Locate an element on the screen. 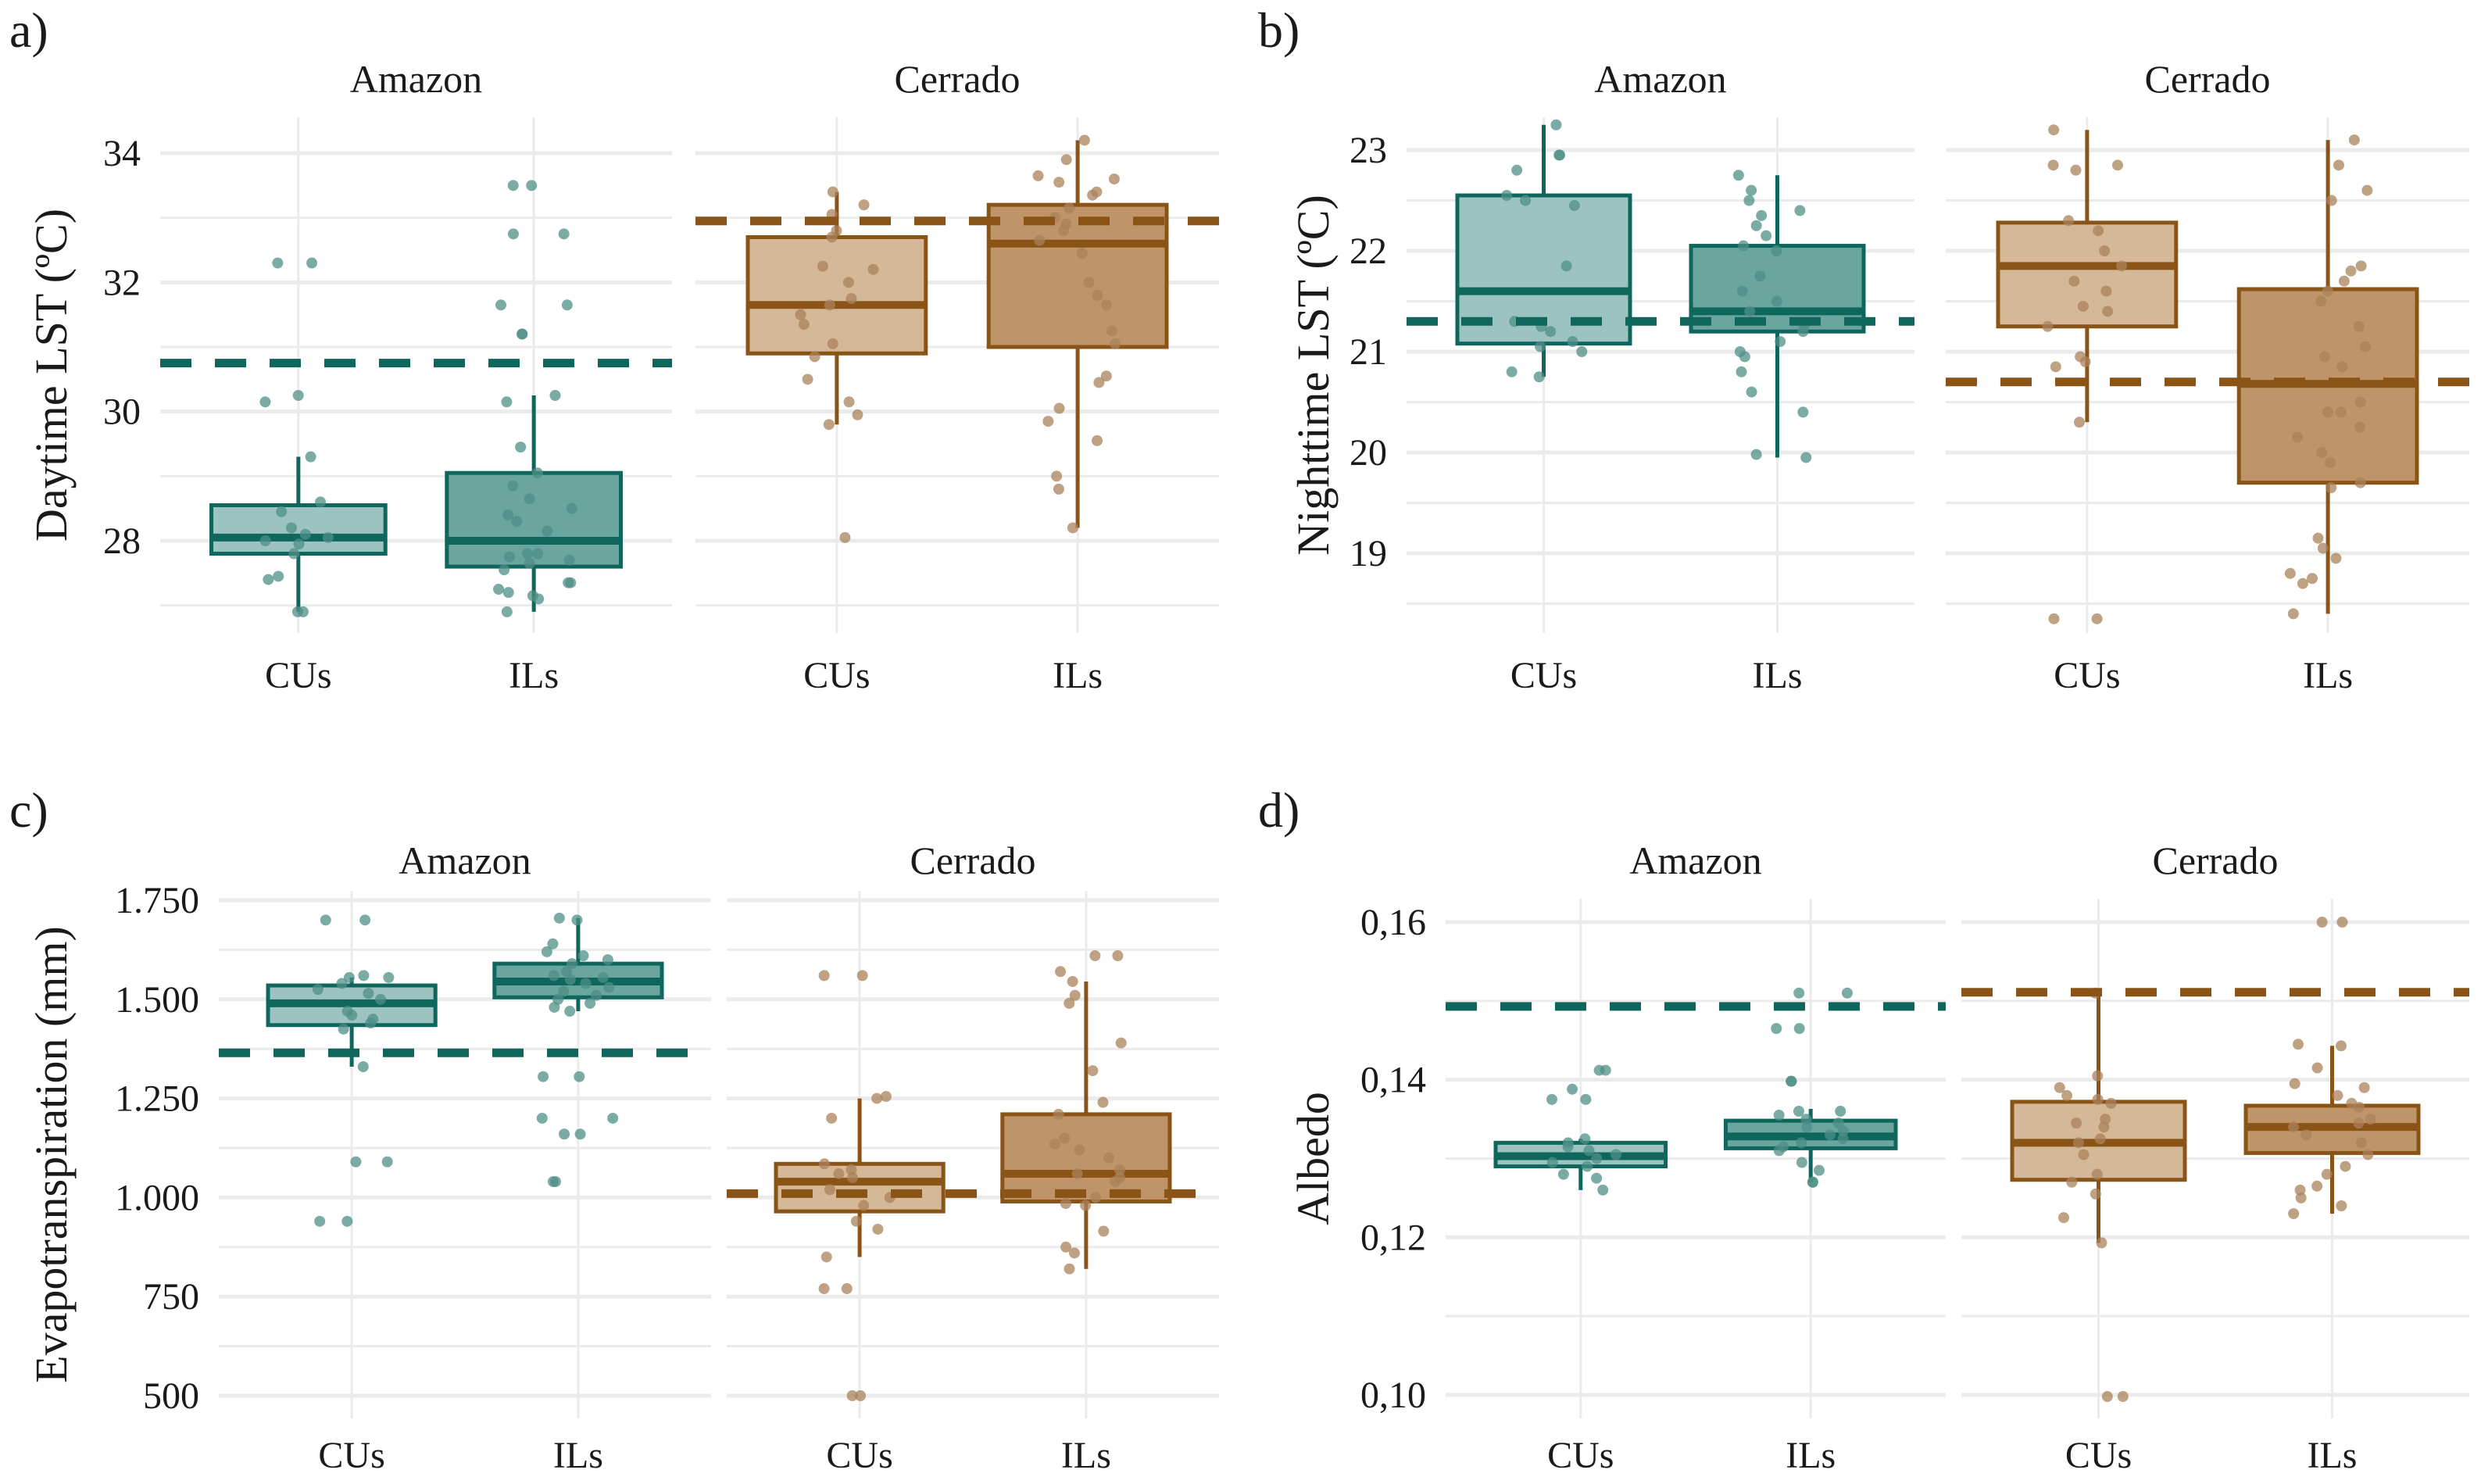  y-tick-label: 0,10 is located at coordinates (1393, 1395).